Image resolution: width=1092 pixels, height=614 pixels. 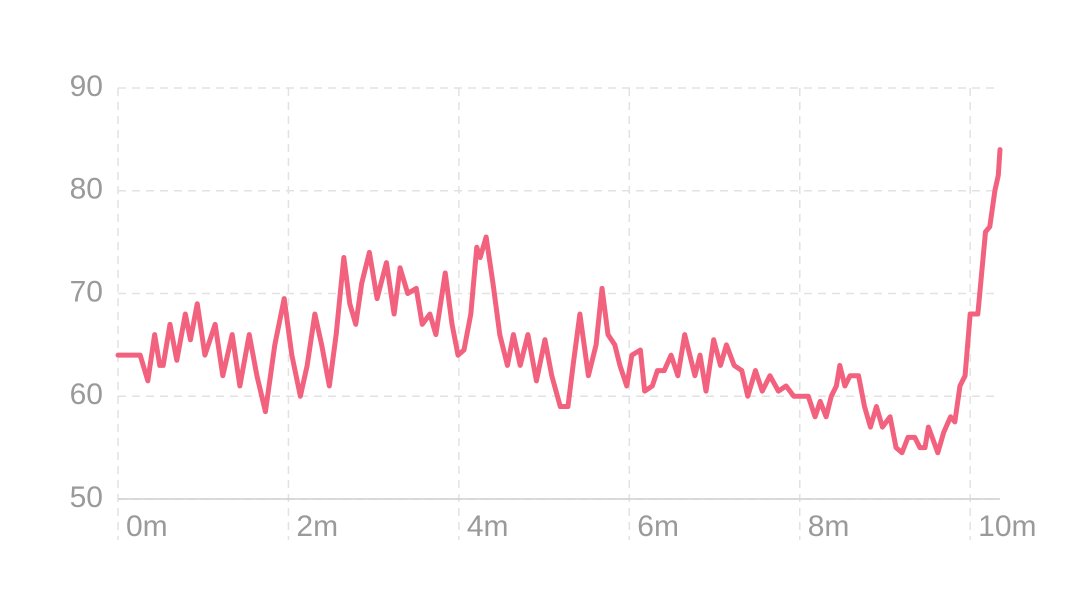 What do you see at coordinates (86, 86) in the screenshot?
I see `y-tick-label: 90` at bounding box center [86, 86].